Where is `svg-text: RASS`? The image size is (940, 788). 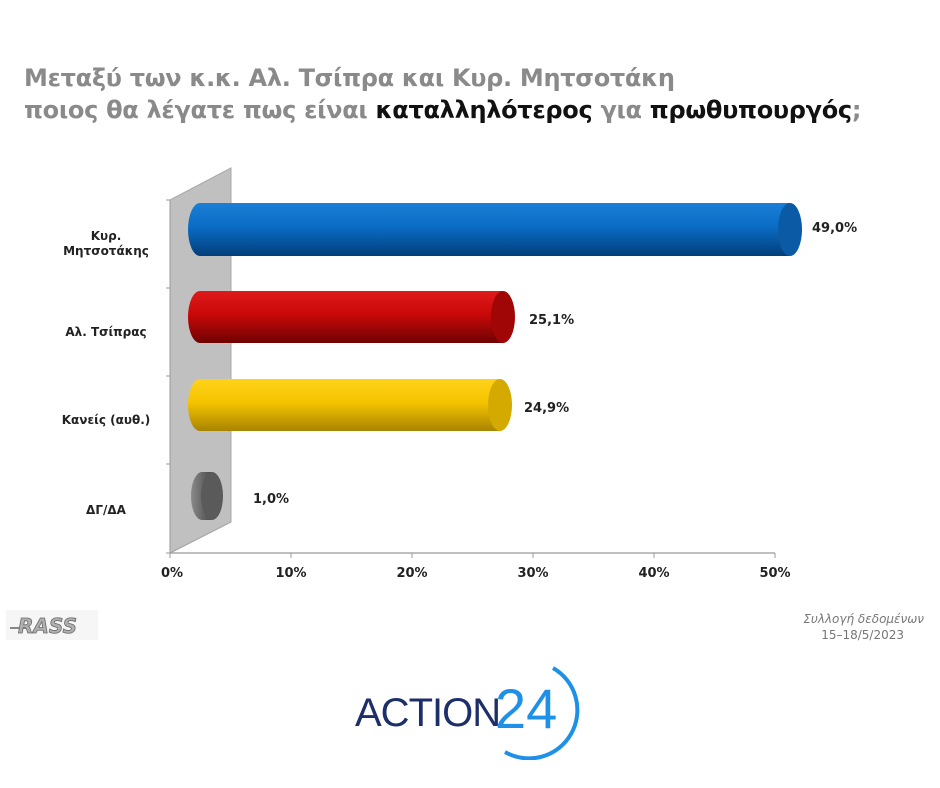
svg-text: RASS is located at coordinates (47, 626).